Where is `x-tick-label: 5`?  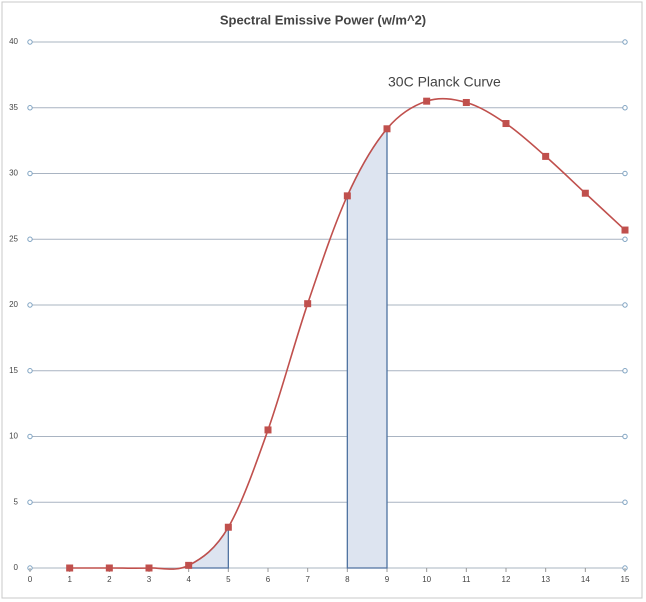 x-tick-label: 5 is located at coordinates (228, 579).